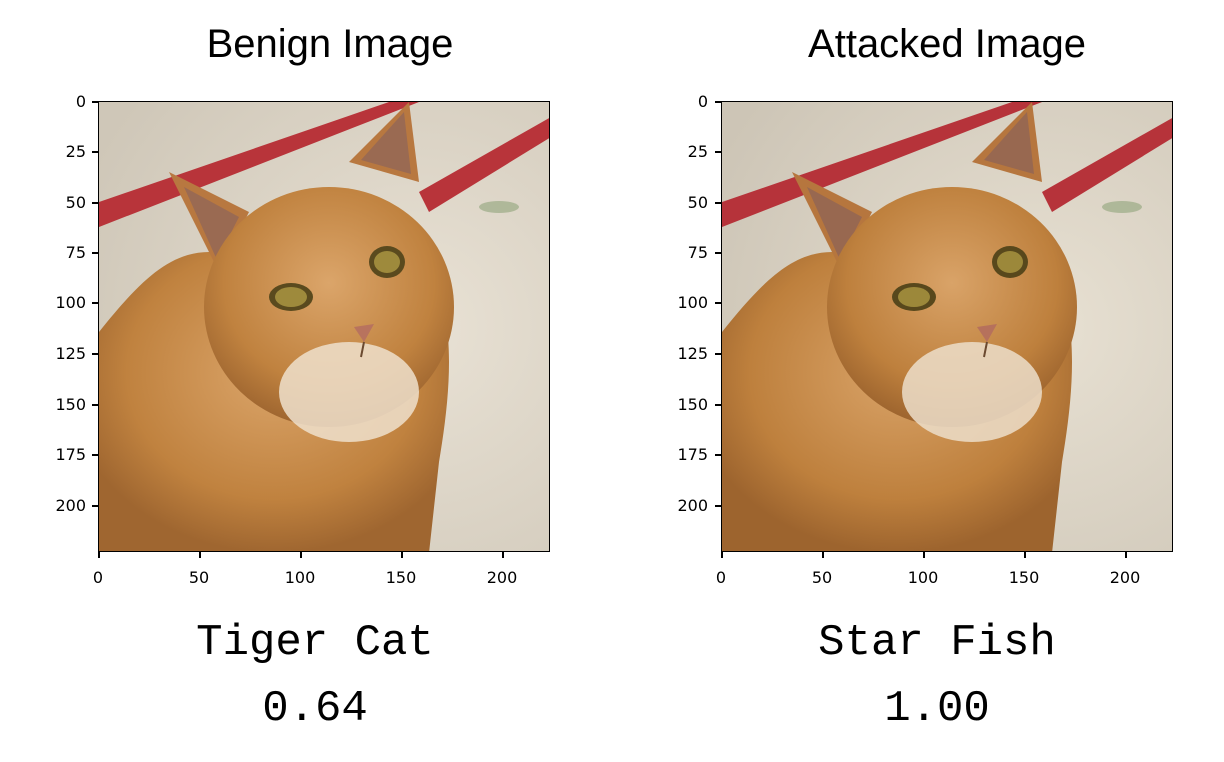 Image resolution: width=1224 pixels, height=762 pixels. I want to click on attacked-prediction-label: Star Fish, so click(937, 643).